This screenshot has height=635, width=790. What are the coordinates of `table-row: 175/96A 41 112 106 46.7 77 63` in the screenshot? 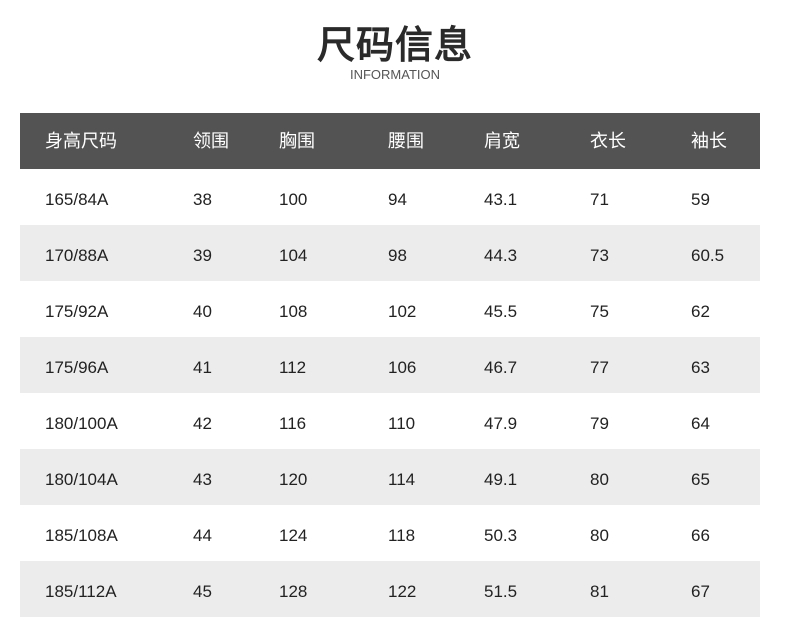 It's located at (390, 365).